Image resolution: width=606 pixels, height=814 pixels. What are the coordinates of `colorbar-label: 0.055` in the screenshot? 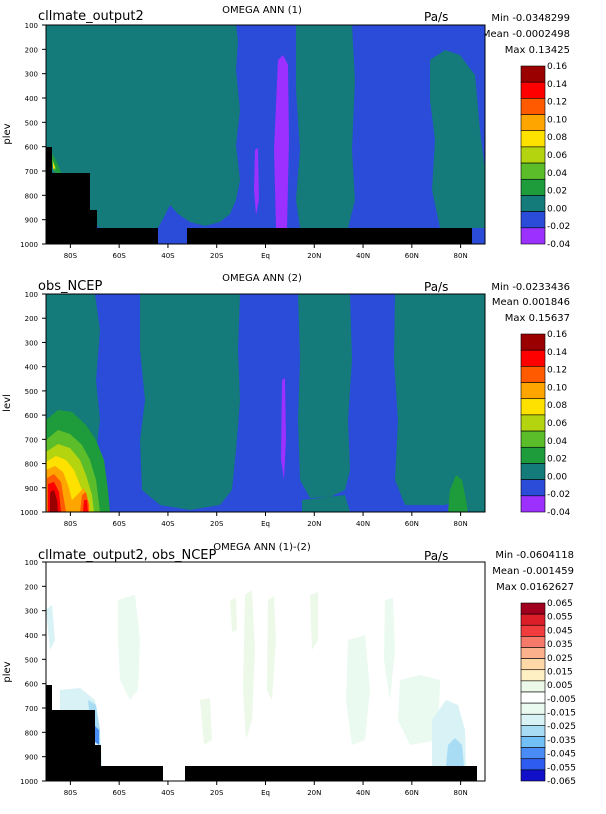 It's located at (560, 618).